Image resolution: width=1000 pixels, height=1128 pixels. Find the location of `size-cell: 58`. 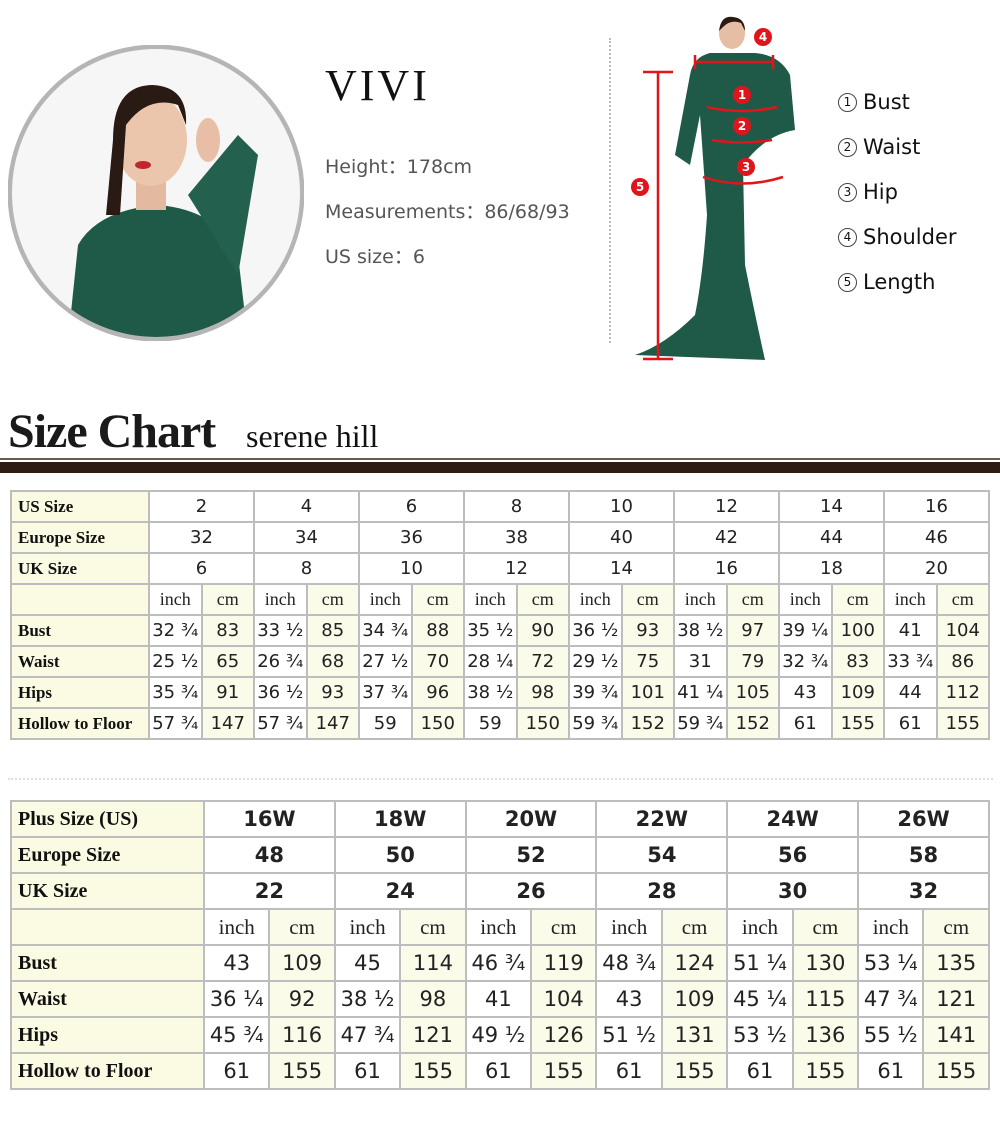

size-cell: 58 is located at coordinates (923, 855).